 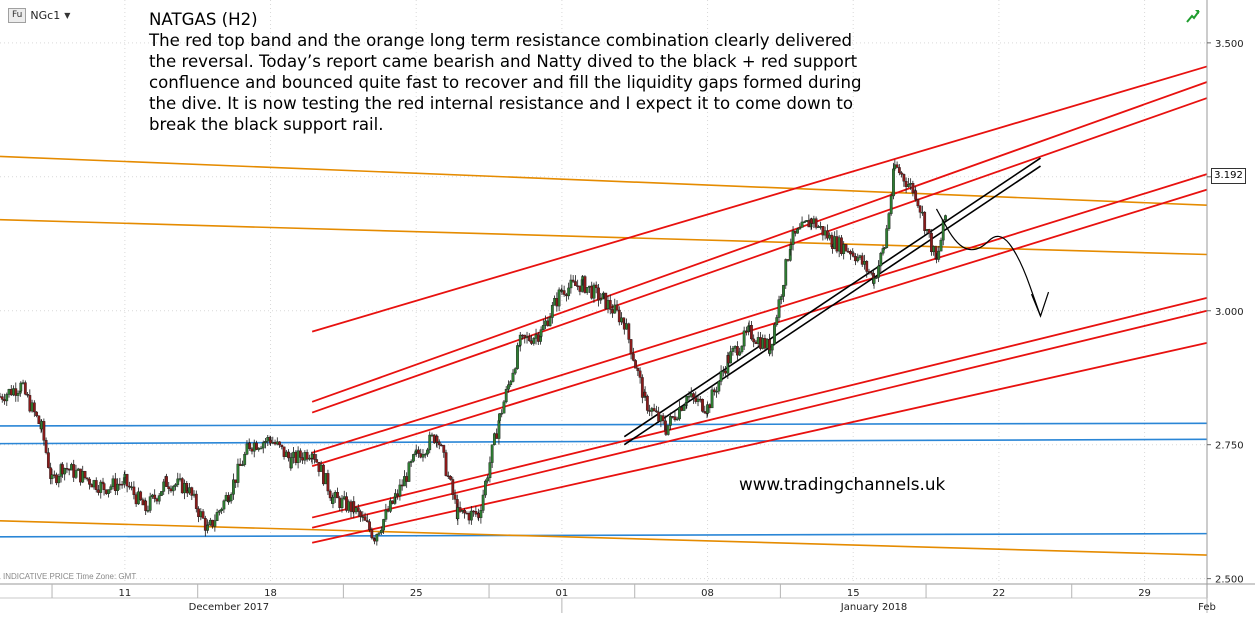 I want to click on symbol-selector: Fu NGc1 ▼, so click(x=39, y=15).